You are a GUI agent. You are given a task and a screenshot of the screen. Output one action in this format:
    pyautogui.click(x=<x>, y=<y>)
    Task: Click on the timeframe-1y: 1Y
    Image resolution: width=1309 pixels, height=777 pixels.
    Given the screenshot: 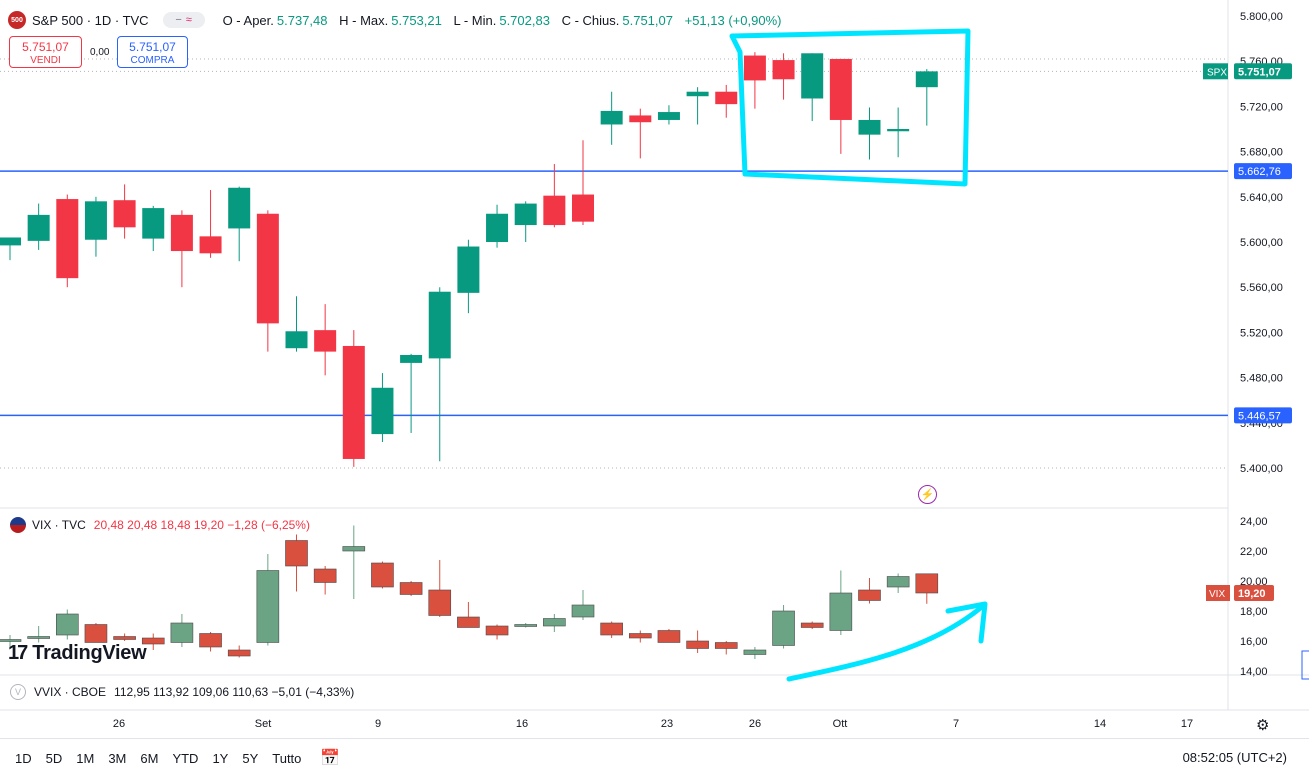 What is the action you would take?
    pyautogui.click(x=220, y=758)
    